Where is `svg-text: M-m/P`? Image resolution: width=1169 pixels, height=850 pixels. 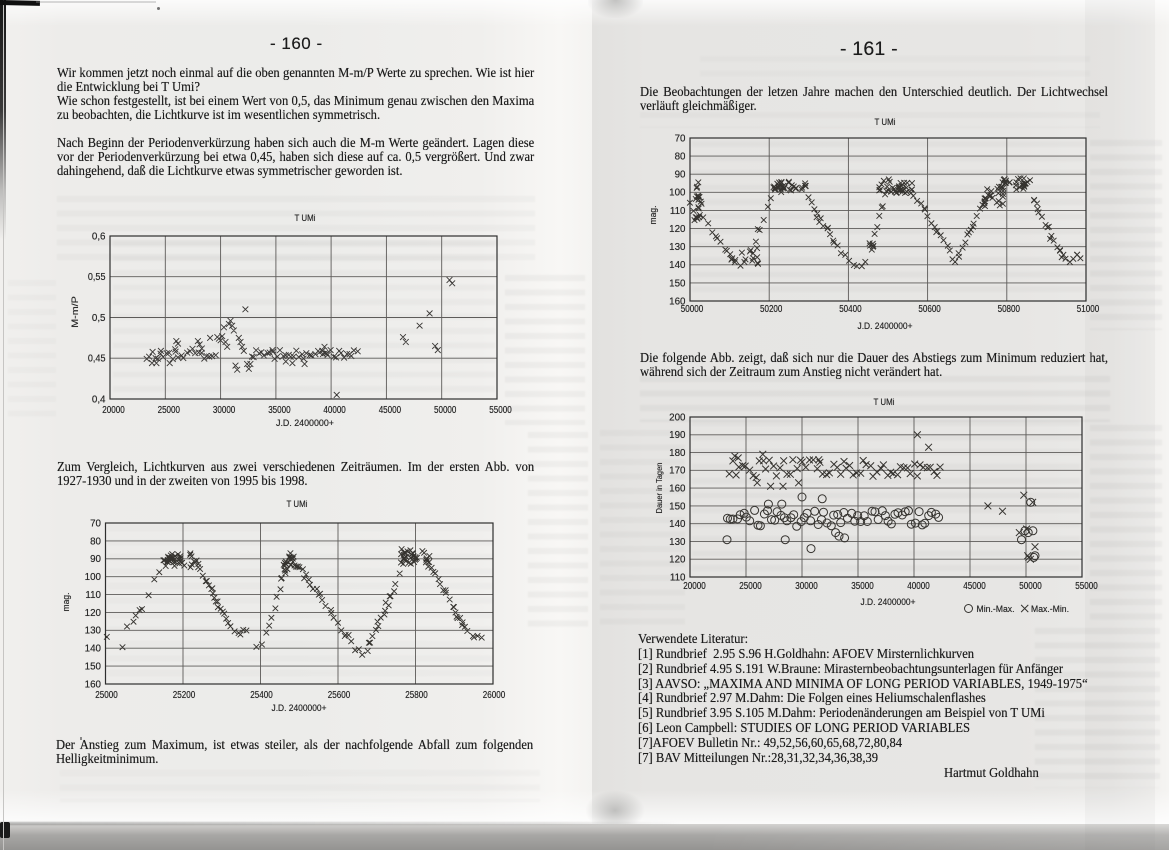
svg-text: M-m/P is located at coordinates (74, 312).